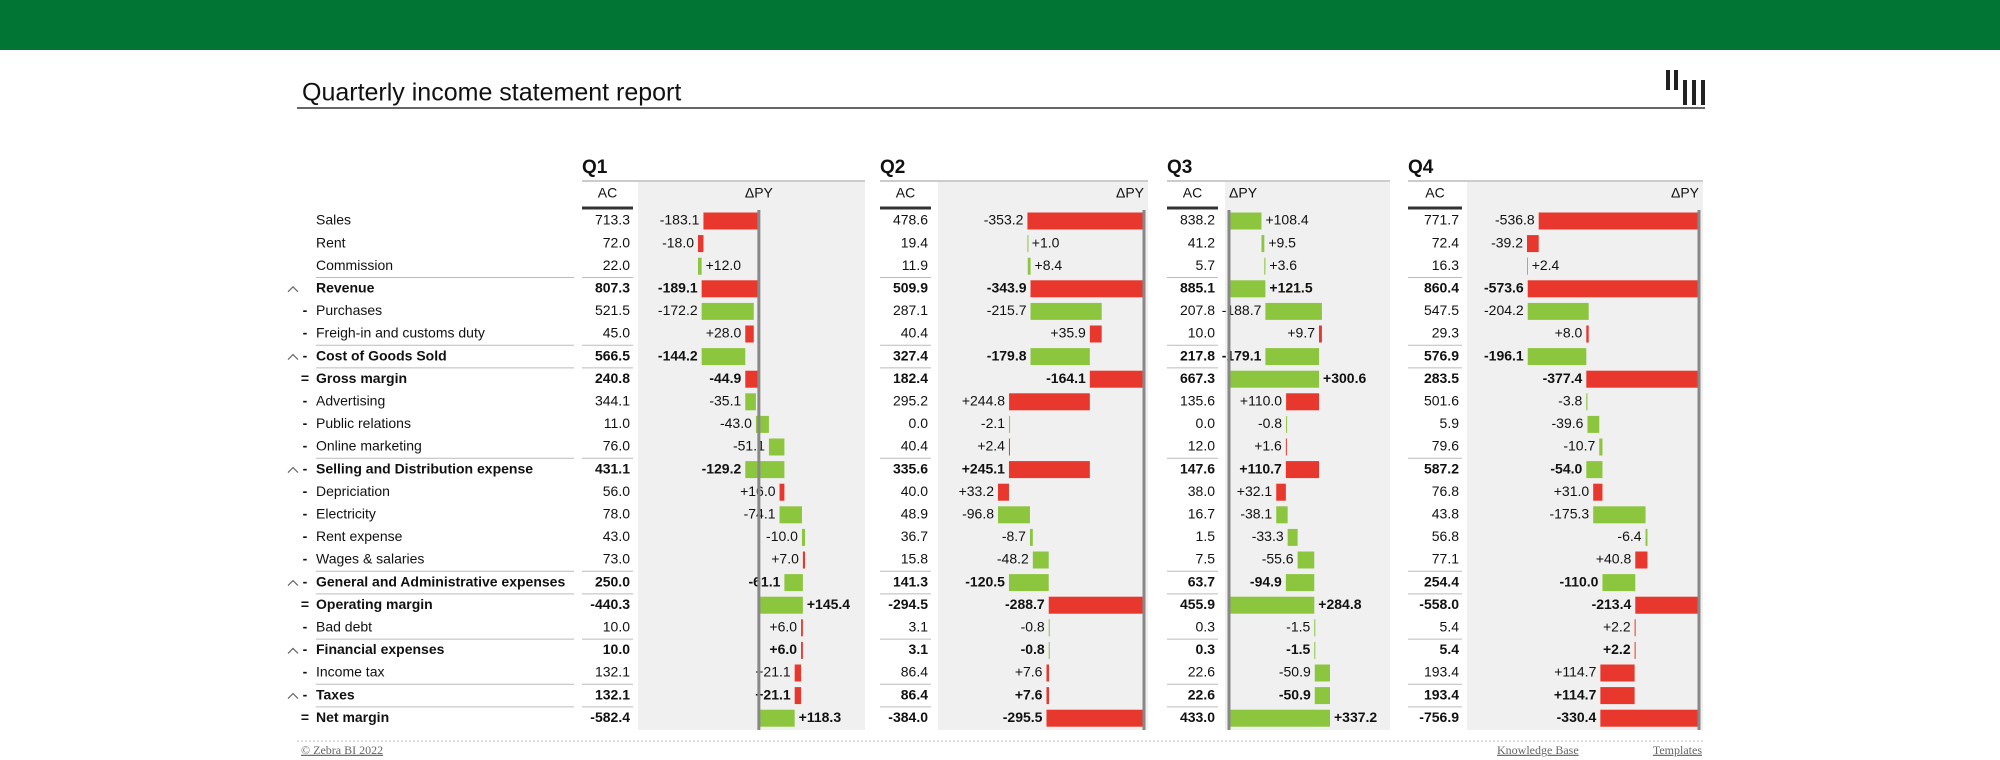 Image resolution: width=2000 pixels, height=760 pixels. What do you see at coordinates (1441, 672) in the screenshot?
I see `ac-value: 193.4` at bounding box center [1441, 672].